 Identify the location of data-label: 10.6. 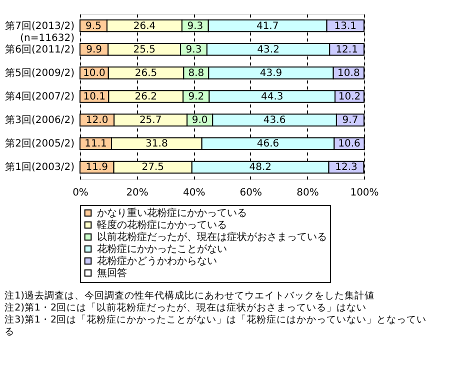
(349, 144).